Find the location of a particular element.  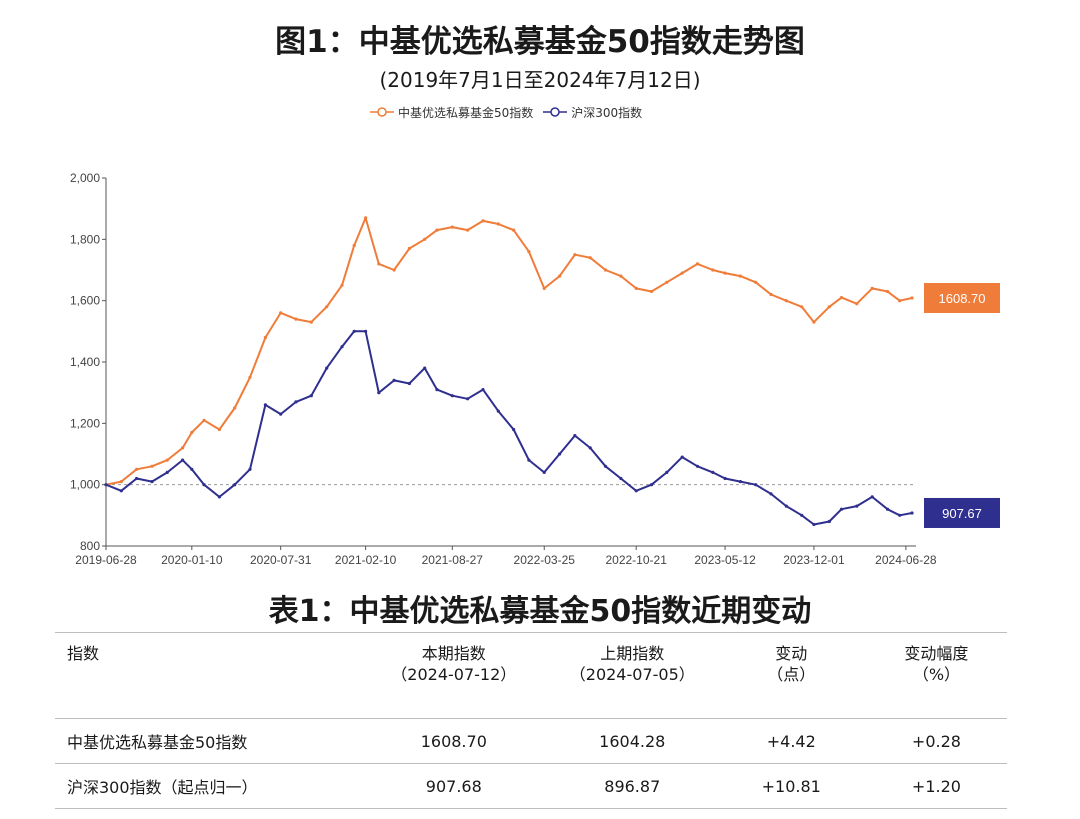

legend-item-fund: 中基优选私募基金50指数 is located at coordinates (451, 112).